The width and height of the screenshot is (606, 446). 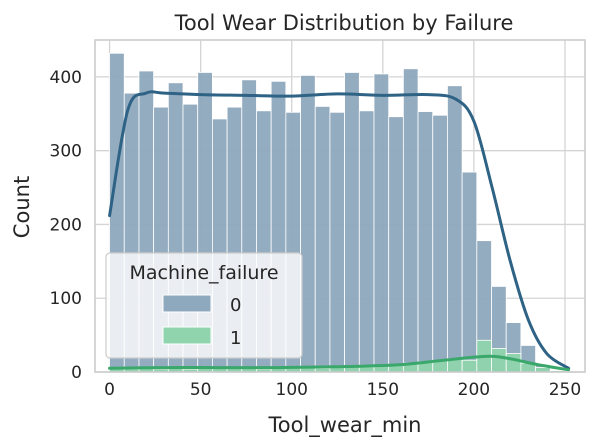 I want to click on x-tick-label: 150, so click(x=383, y=390).